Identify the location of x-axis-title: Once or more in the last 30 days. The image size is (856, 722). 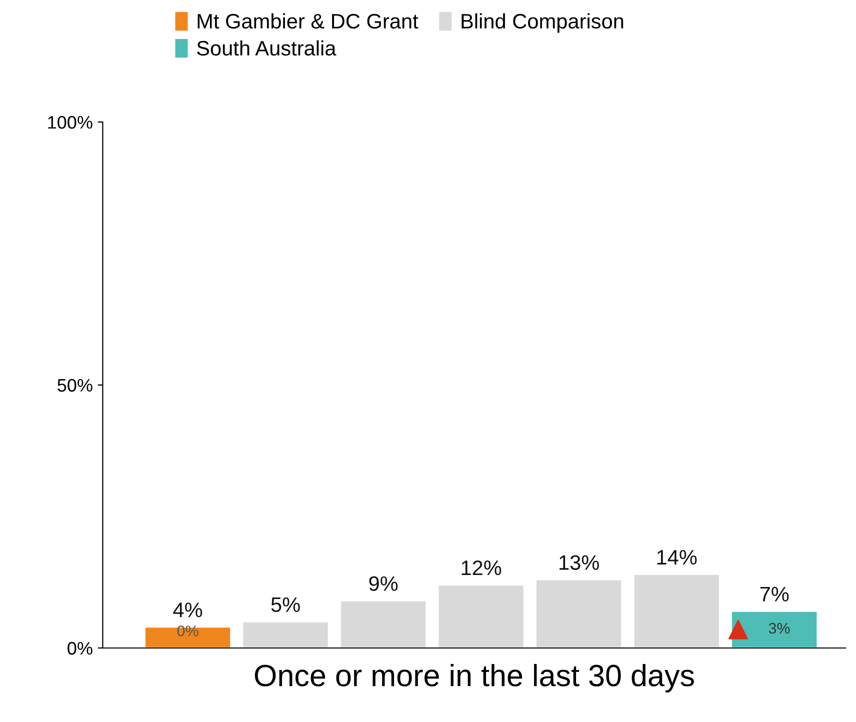
(474, 678).